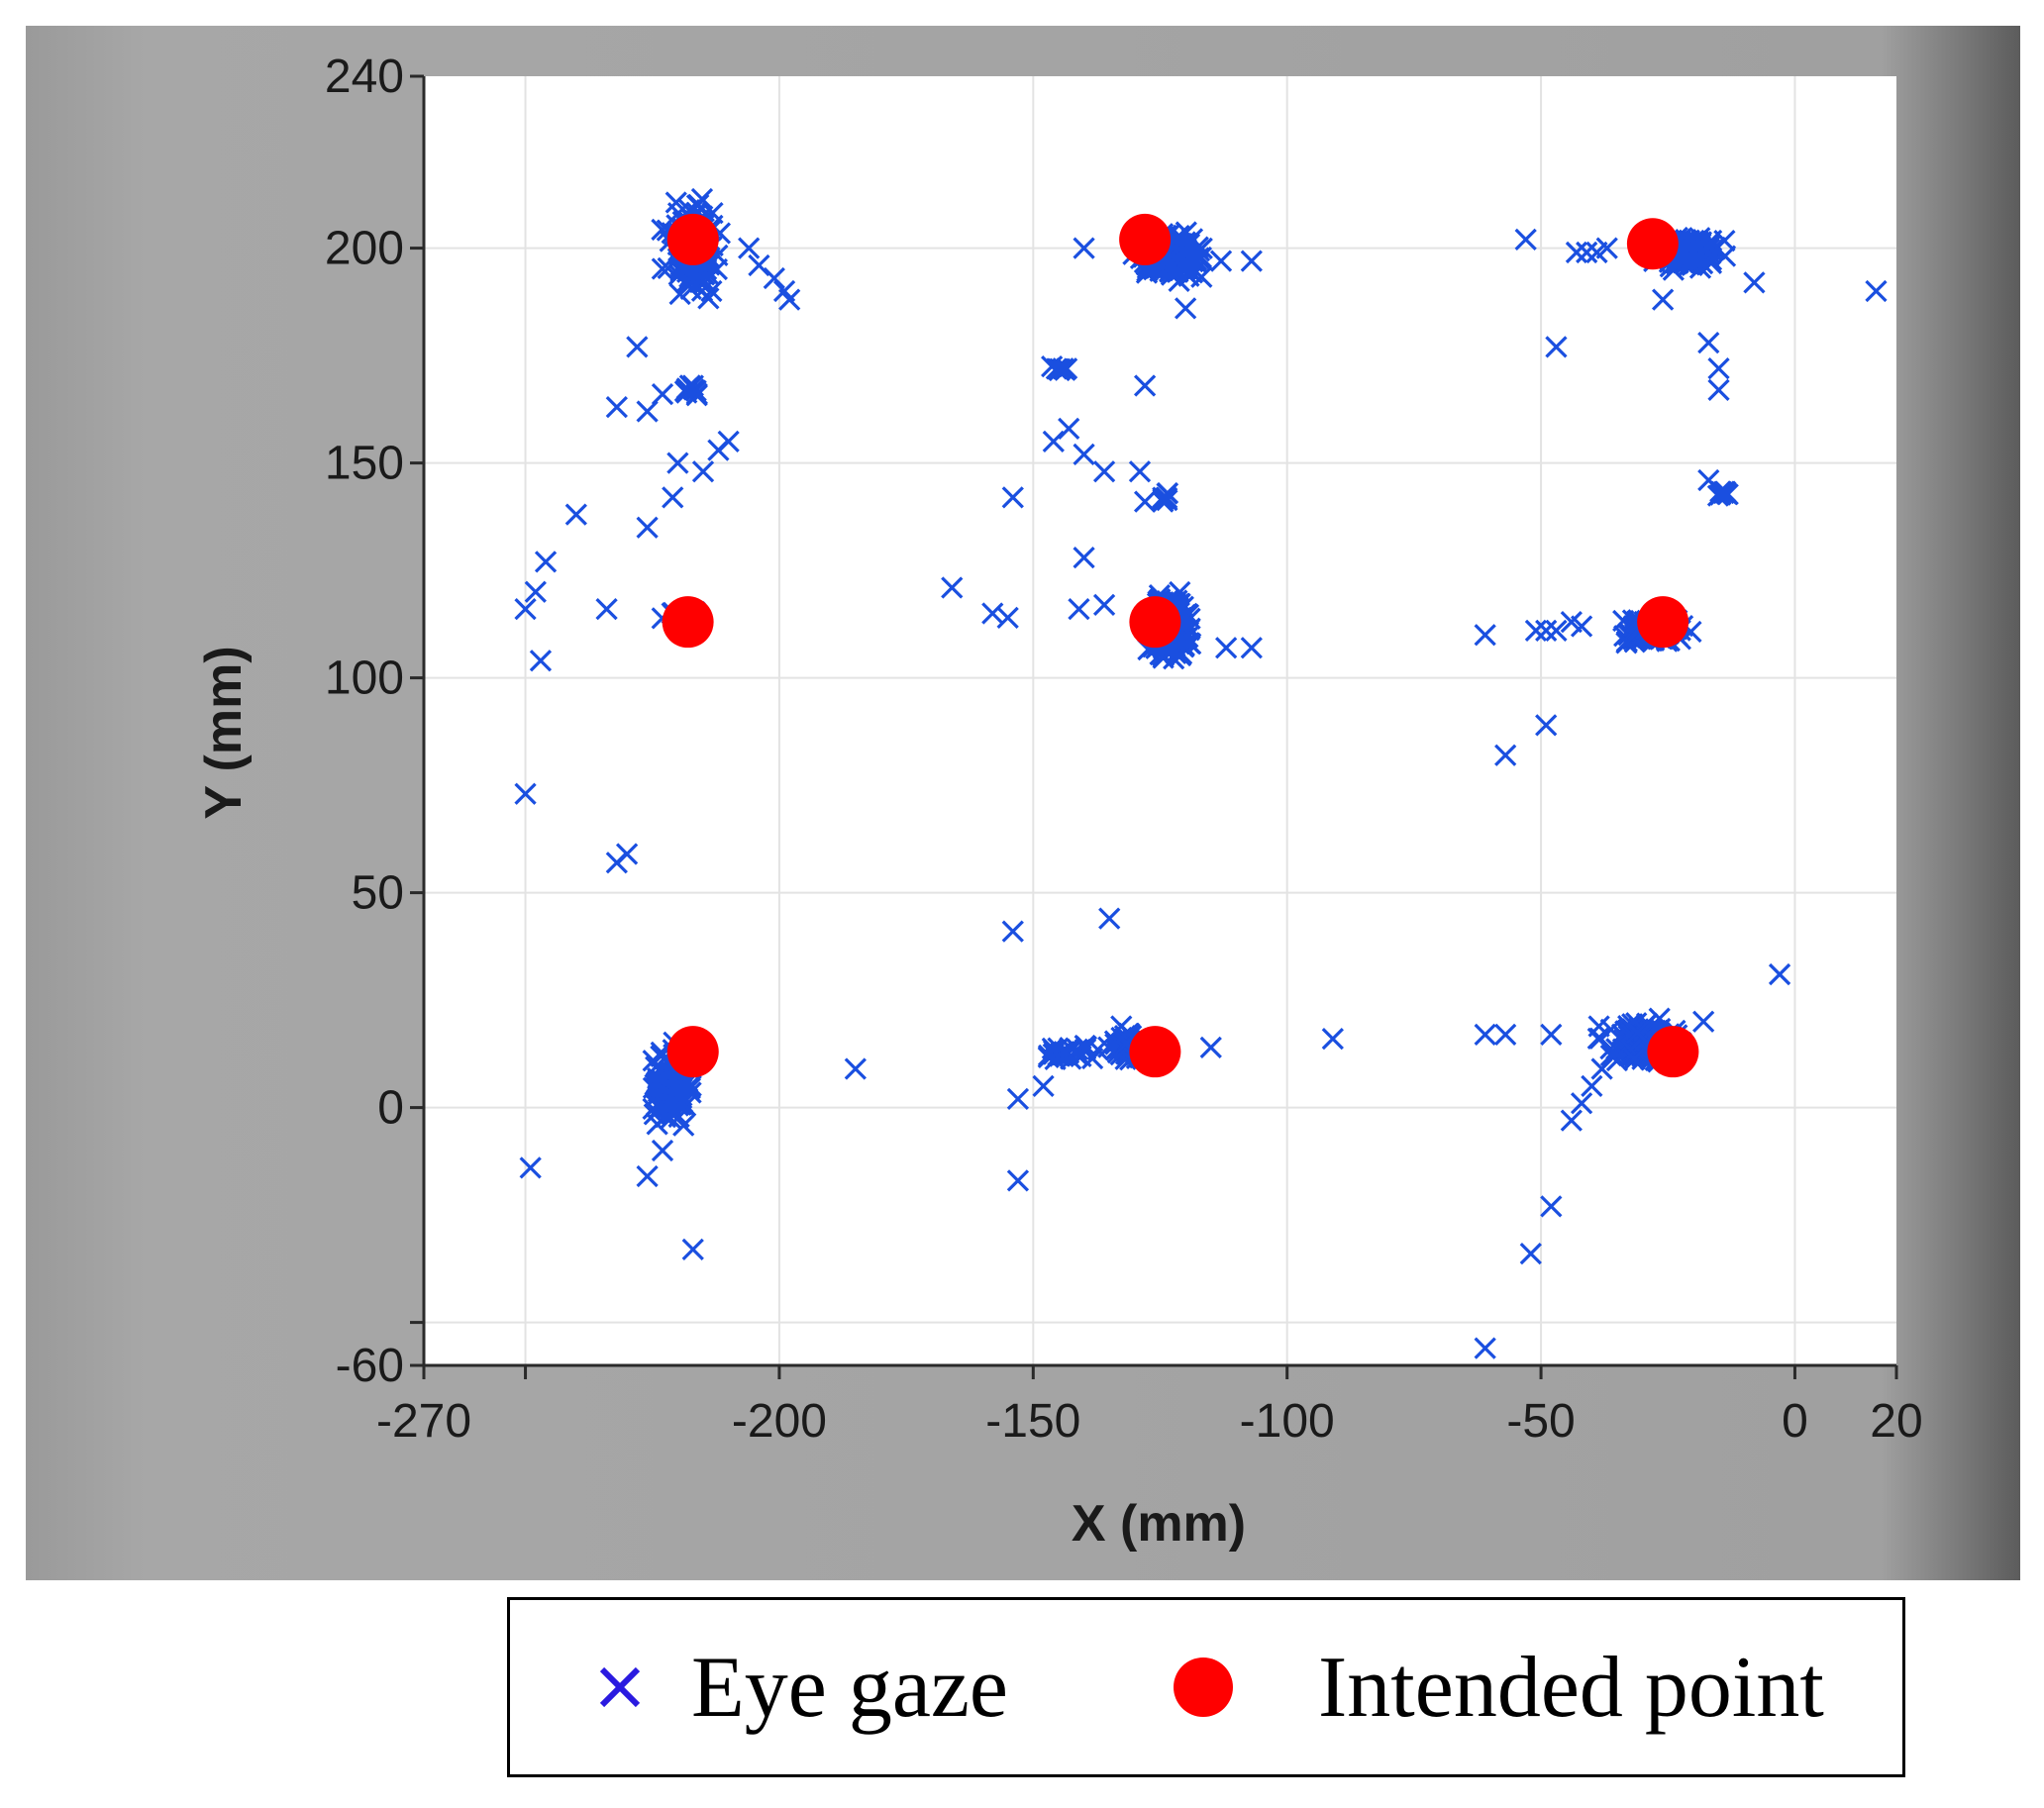  What do you see at coordinates (224, 733) in the screenshot?
I see `y-axis-title: Y (mm)` at bounding box center [224, 733].